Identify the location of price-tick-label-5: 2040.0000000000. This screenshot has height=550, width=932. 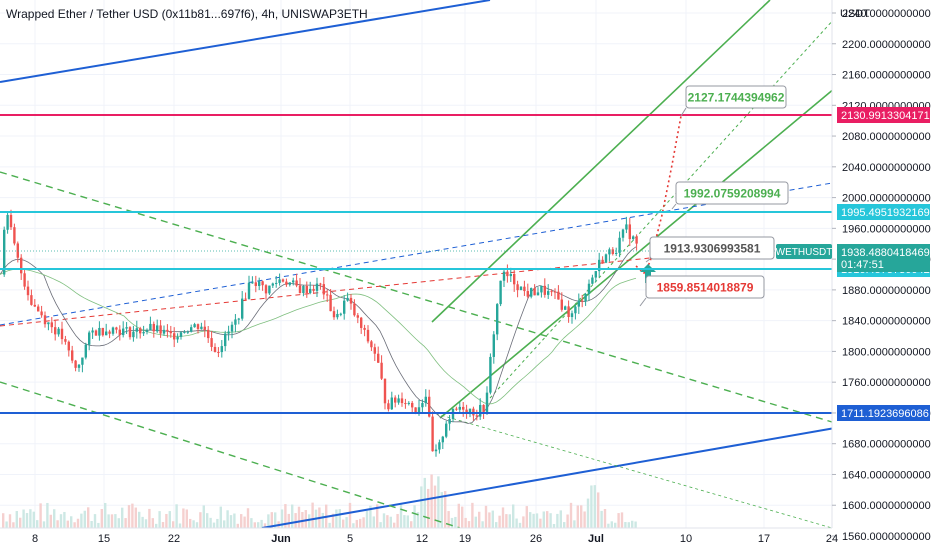
(886, 168).